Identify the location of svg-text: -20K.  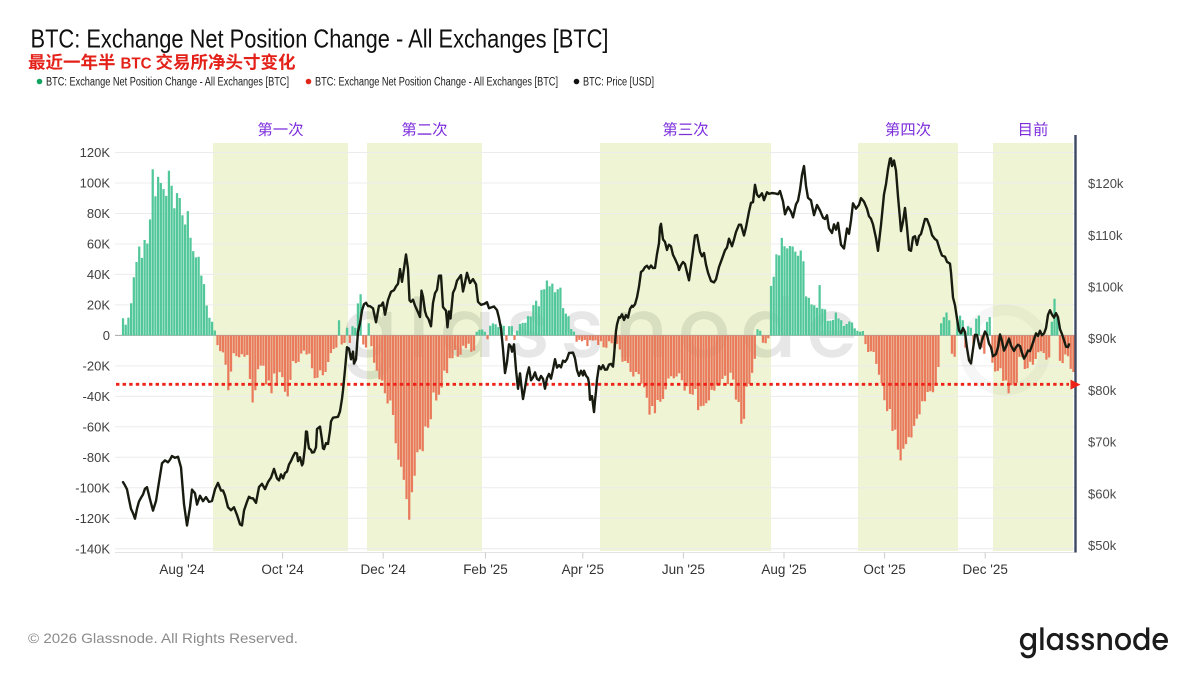
(97, 365).